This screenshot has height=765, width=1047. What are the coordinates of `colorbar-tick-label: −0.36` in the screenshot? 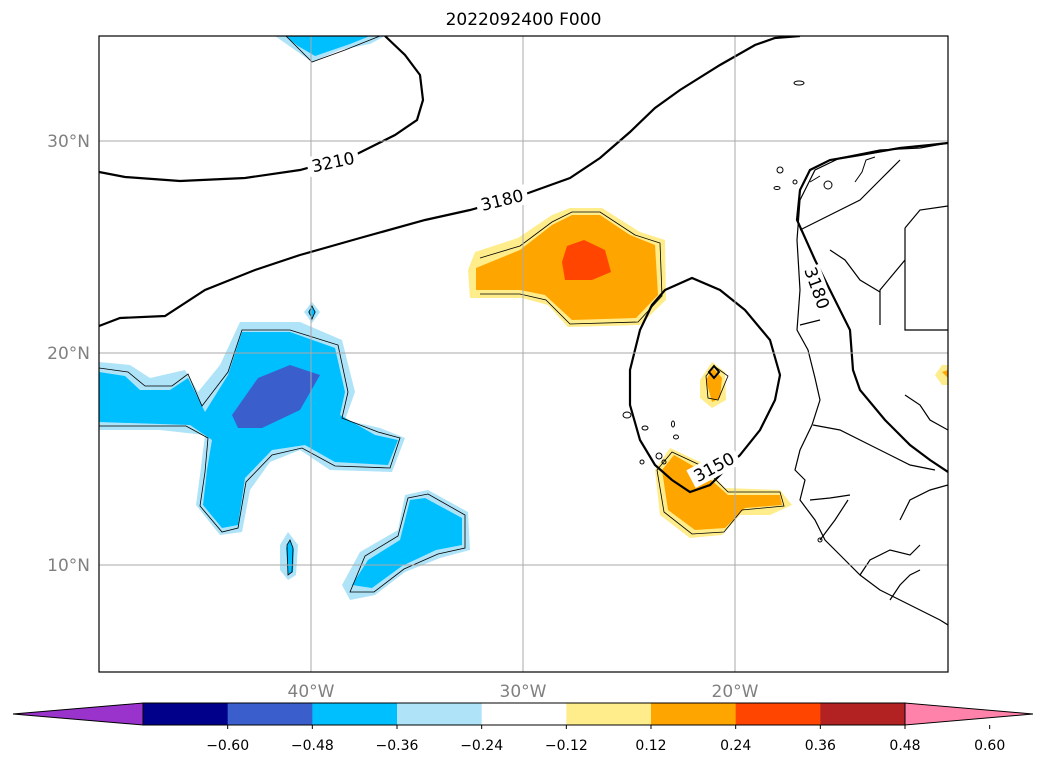 It's located at (397, 746).